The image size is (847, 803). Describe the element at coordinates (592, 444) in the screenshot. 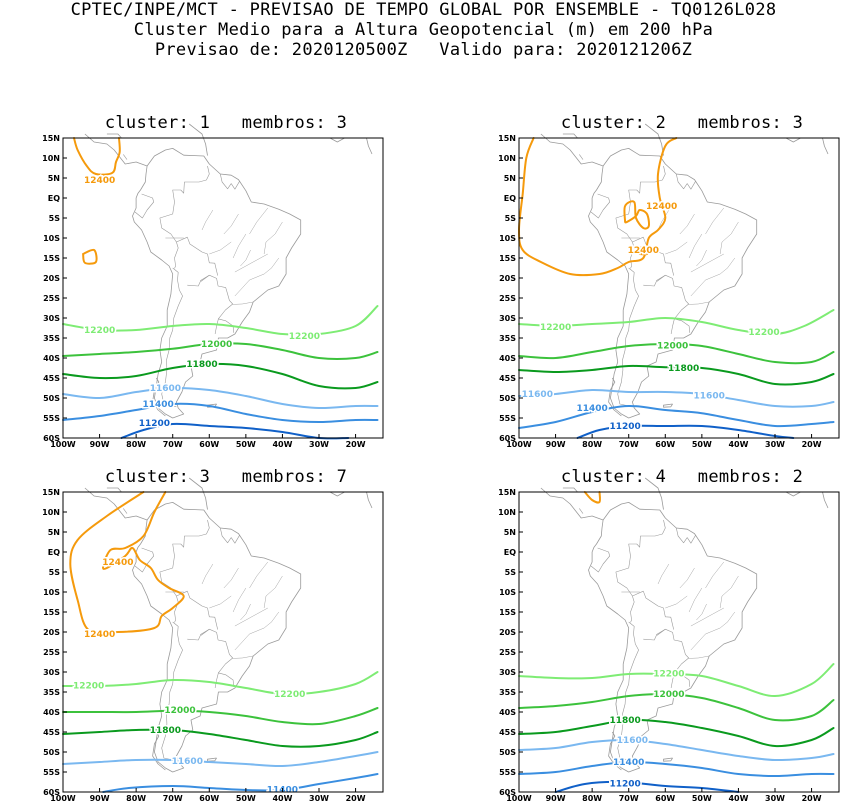

I see `lon-tick-label: 80W` at that location.